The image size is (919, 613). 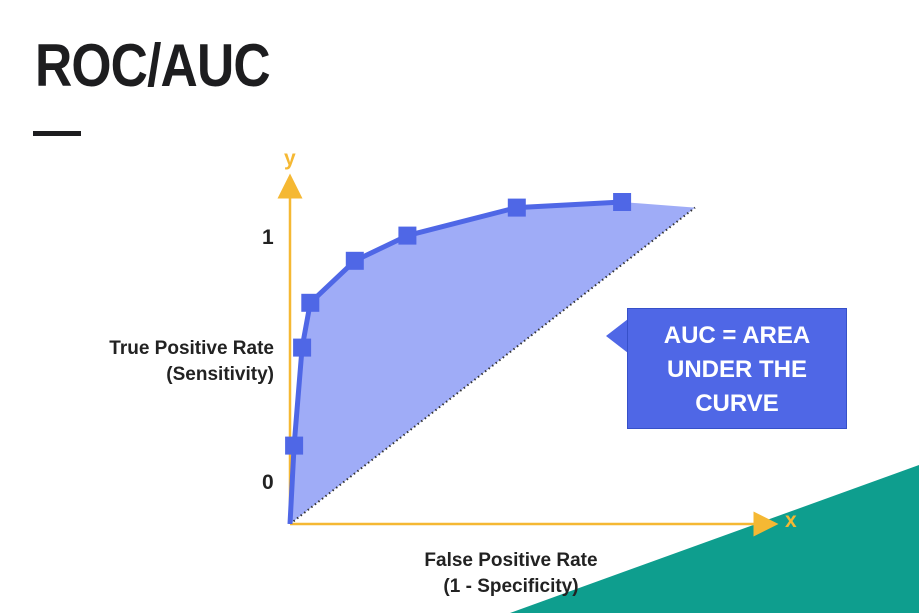 What do you see at coordinates (511, 560) in the screenshot?
I see `x-axis-title-line1: False Positive Rate` at bounding box center [511, 560].